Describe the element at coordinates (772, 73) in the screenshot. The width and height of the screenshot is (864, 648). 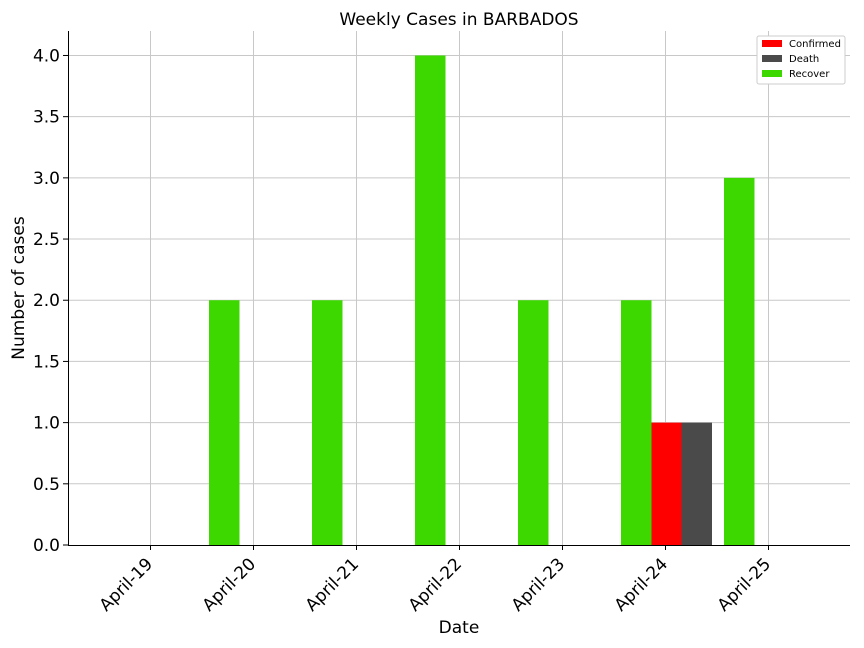
I see `legend-swatch-recover` at that location.